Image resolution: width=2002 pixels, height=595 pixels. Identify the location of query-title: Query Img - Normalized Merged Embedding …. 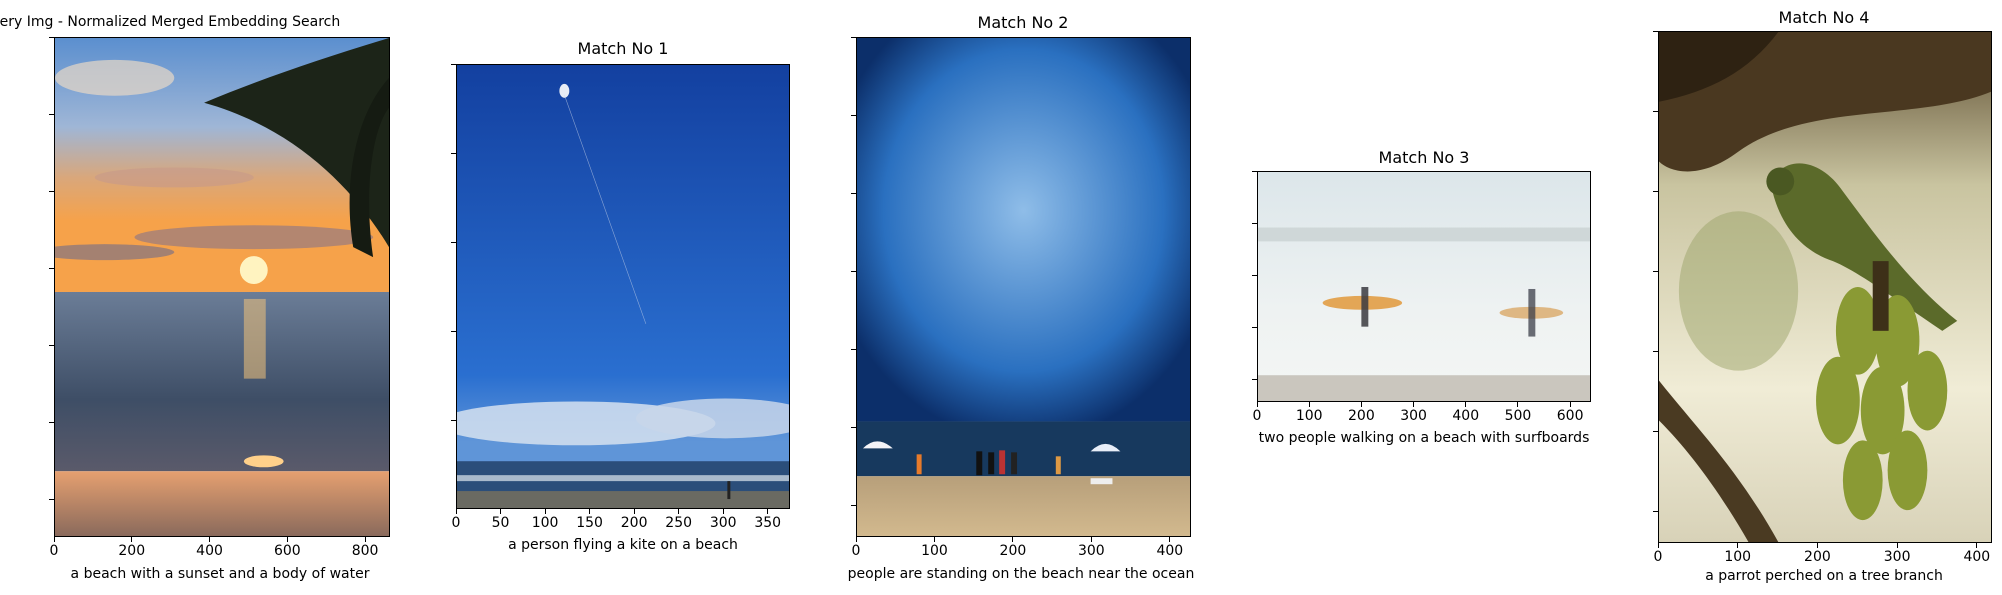
(170, 22).